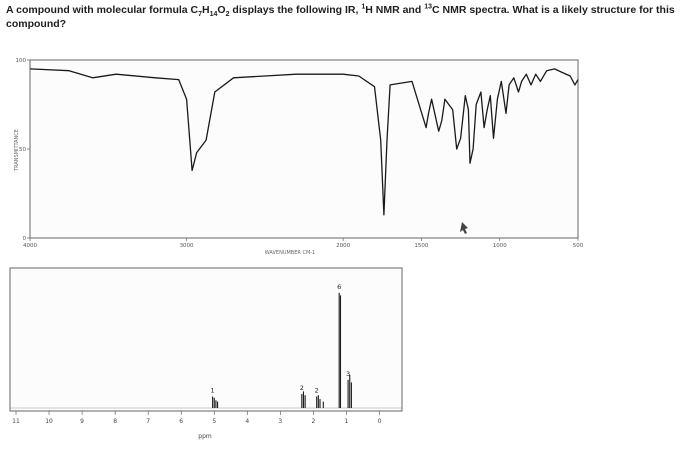 The image size is (700, 449). Describe the element at coordinates (500, 246) in the screenshot. I see `ir-x-tick-label: 1000` at that location.